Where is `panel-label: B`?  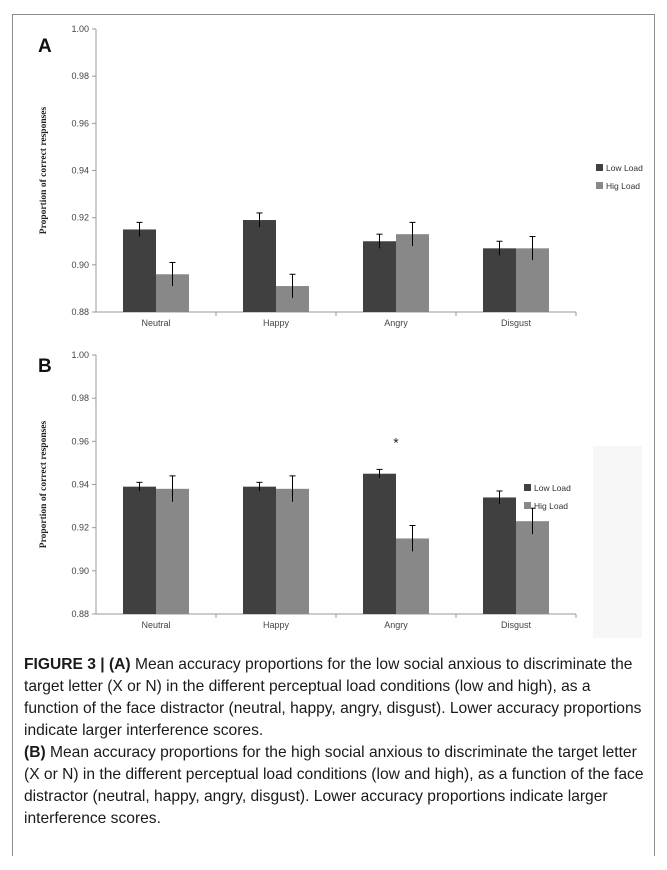
panel-label: B is located at coordinates (45, 366).